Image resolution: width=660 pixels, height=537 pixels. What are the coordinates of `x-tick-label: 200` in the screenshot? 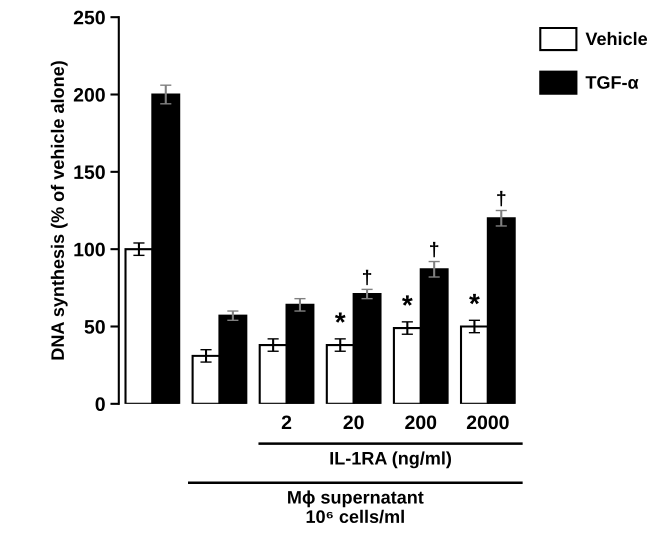 It's located at (420, 422).